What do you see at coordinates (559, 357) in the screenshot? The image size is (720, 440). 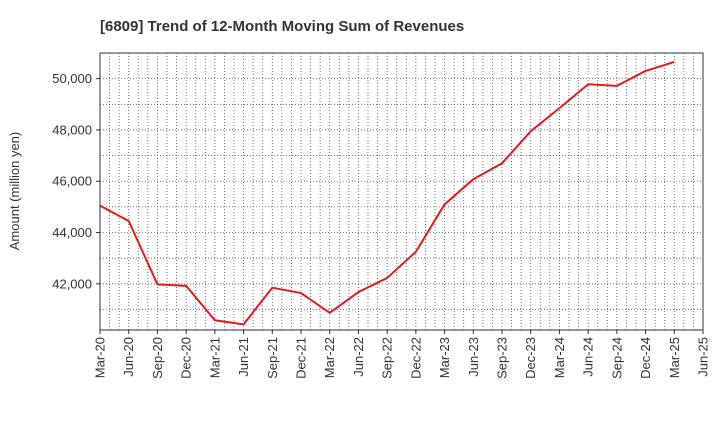 I see `x-tick-label: Mar-24` at bounding box center [559, 357].